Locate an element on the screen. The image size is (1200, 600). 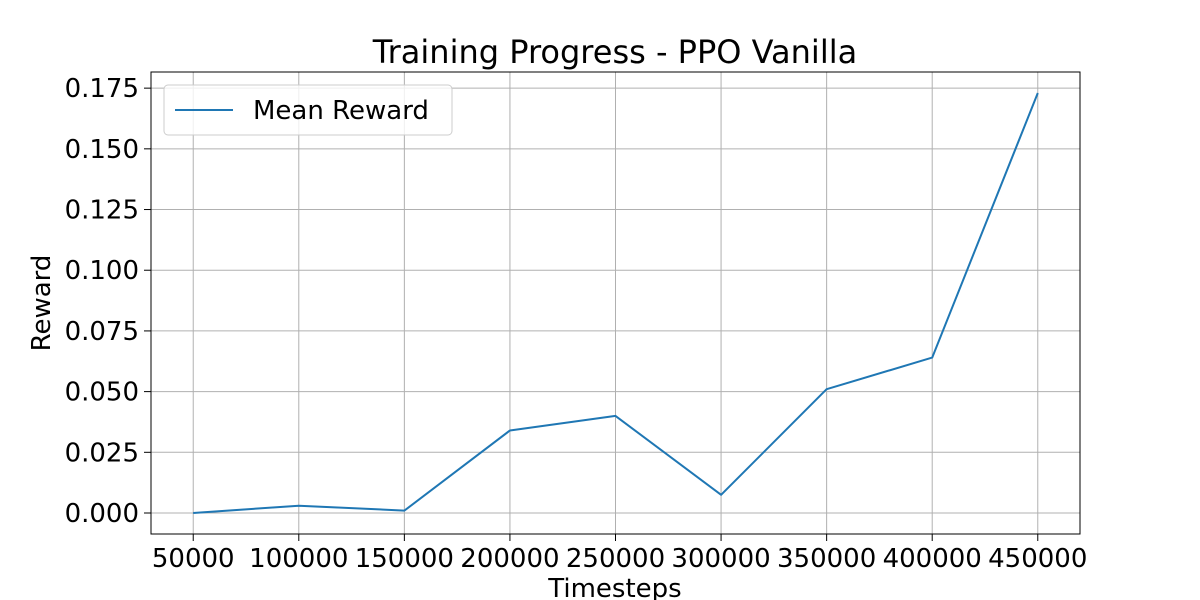
legend-label: Mean Reward is located at coordinates (341, 111).